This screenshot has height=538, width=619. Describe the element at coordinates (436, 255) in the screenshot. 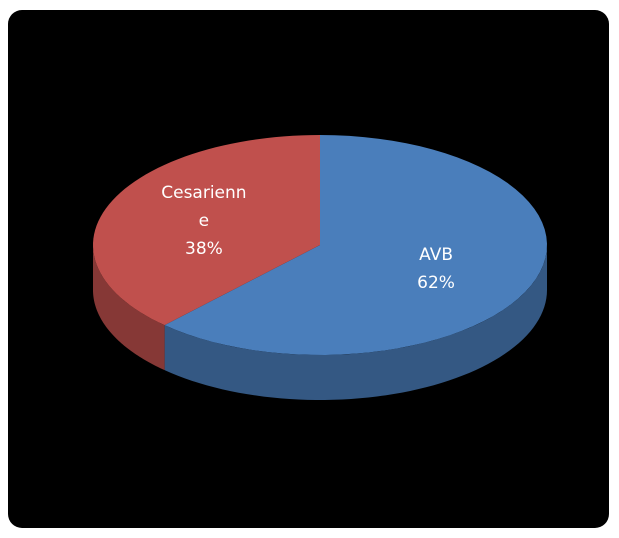

I see `slice-label: AVB` at that location.